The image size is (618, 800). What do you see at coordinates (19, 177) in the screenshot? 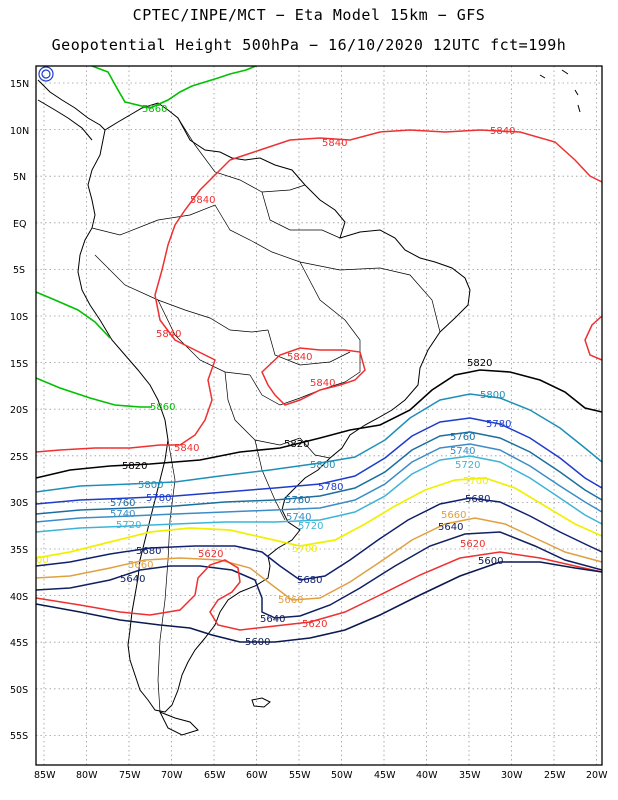
I see `lat-label: 5N` at bounding box center [19, 177].